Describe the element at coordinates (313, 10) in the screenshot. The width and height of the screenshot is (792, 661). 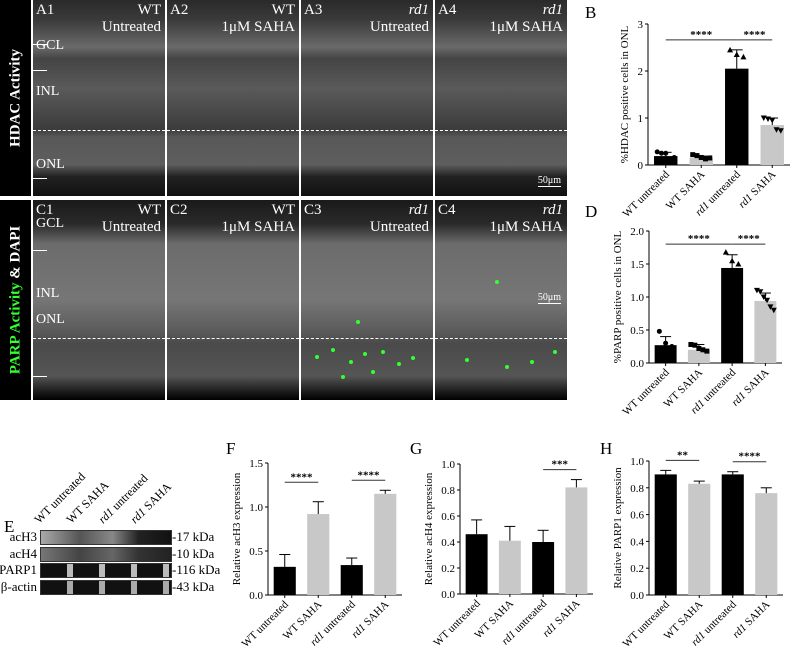
I see `panel-label: A3` at that location.